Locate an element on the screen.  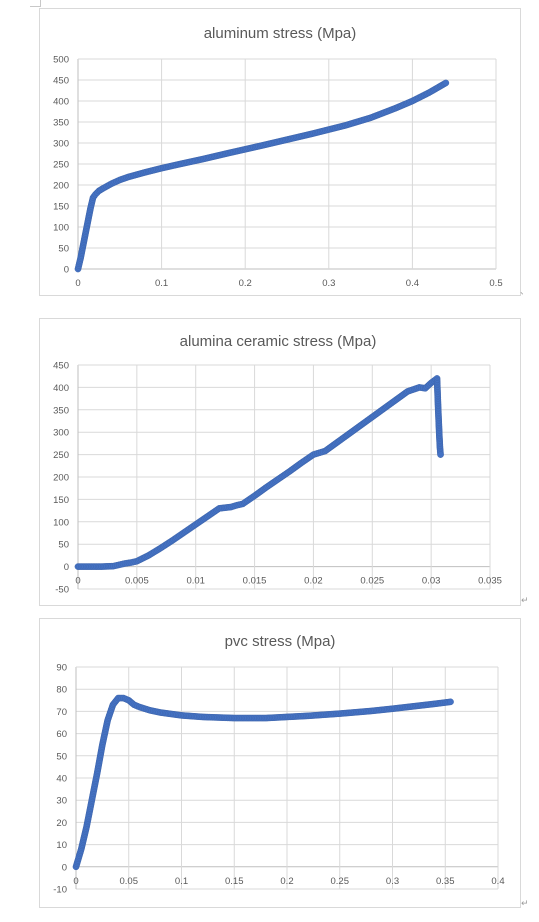
pvc-chart-points is located at coordinates (263, 782).